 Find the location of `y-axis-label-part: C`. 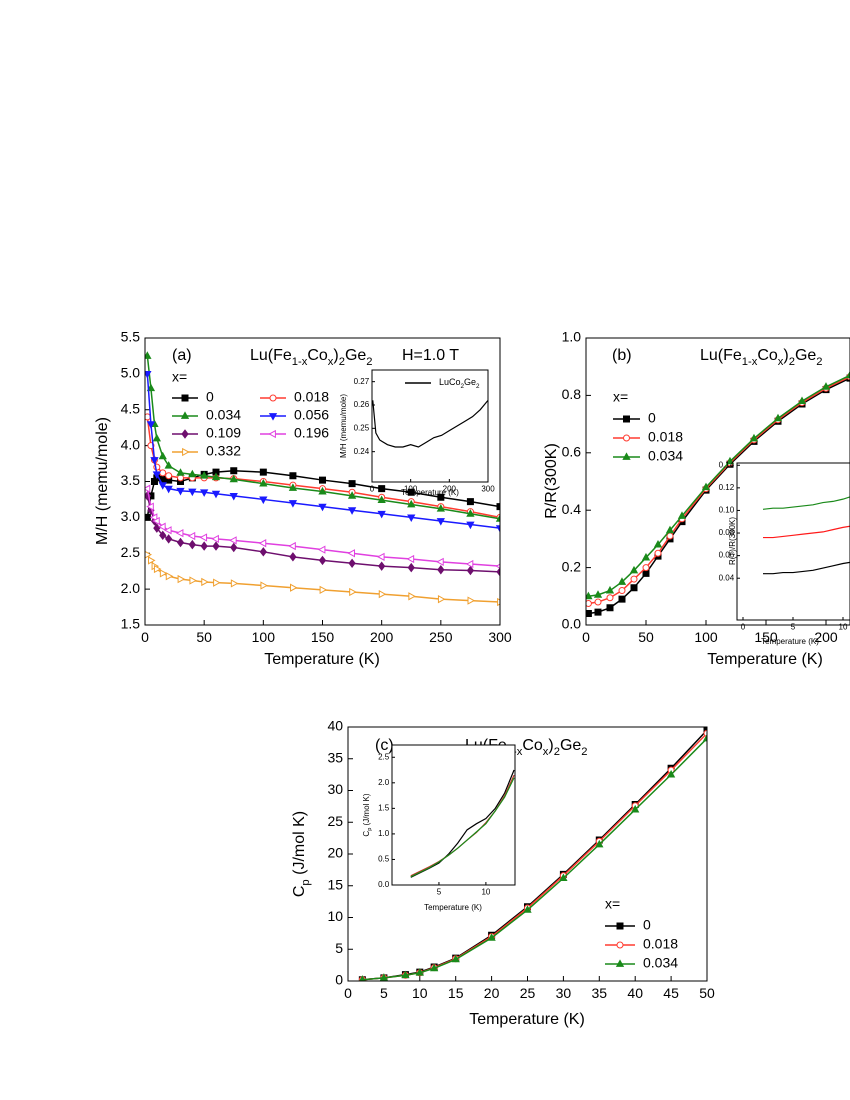

y-axis-label-part: C is located at coordinates (366, 834).